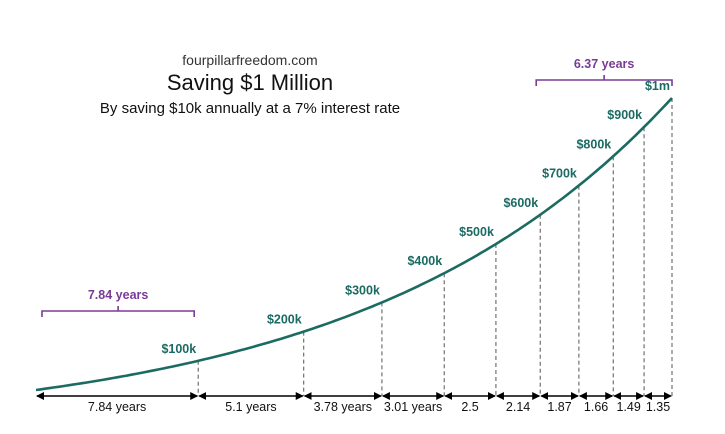  I want to click on interval-label: 2.14, so click(518, 407).